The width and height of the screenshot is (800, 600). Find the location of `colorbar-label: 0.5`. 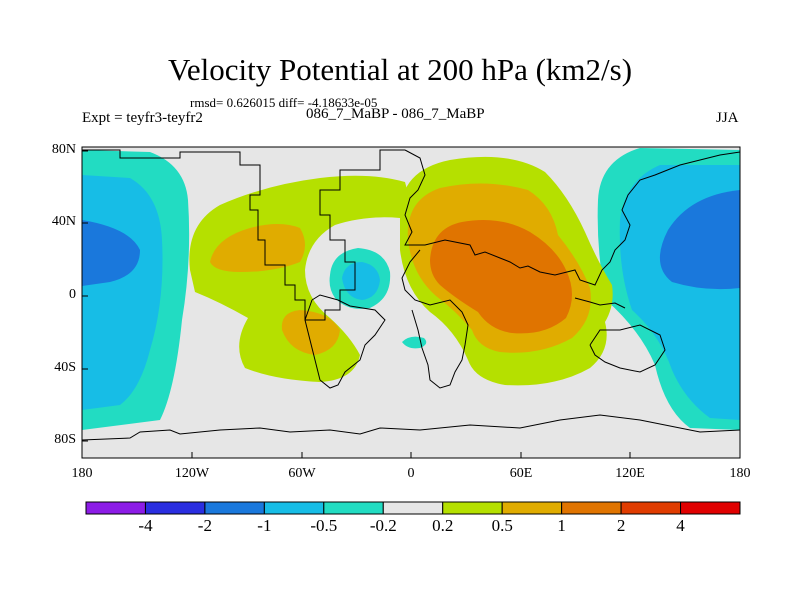

colorbar-label: 0.5 is located at coordinates (502, 525).